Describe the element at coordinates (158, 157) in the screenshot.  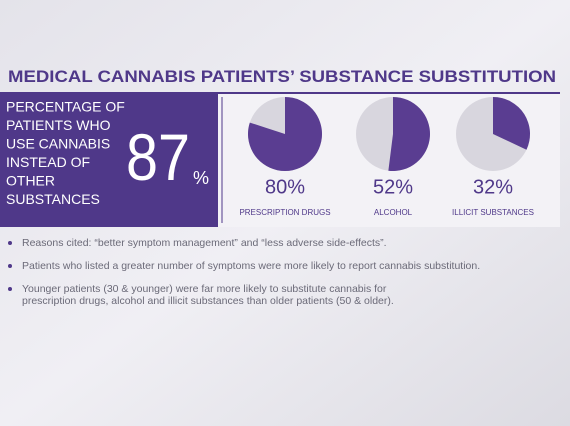
I see `highlight-value: 87` at that location.